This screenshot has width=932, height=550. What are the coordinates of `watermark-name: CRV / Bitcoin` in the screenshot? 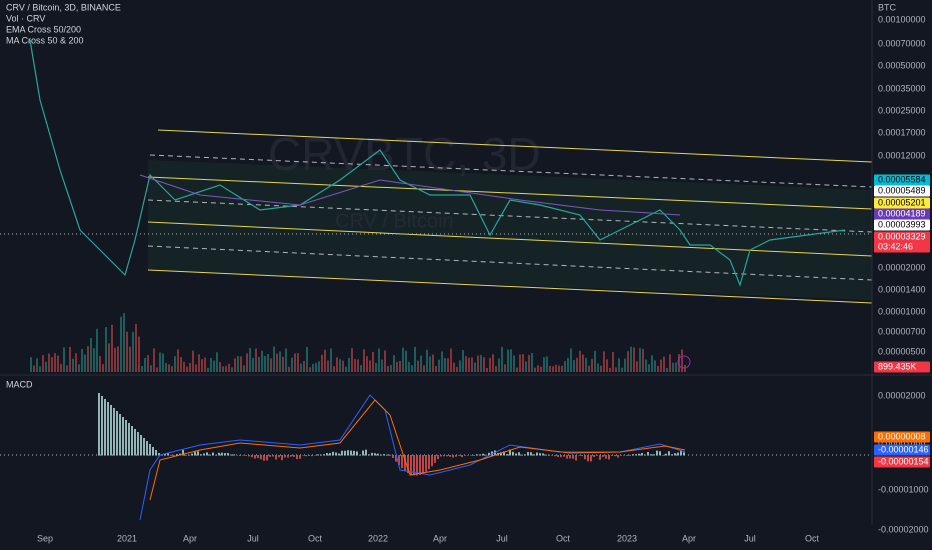 It's located at (394, 221).